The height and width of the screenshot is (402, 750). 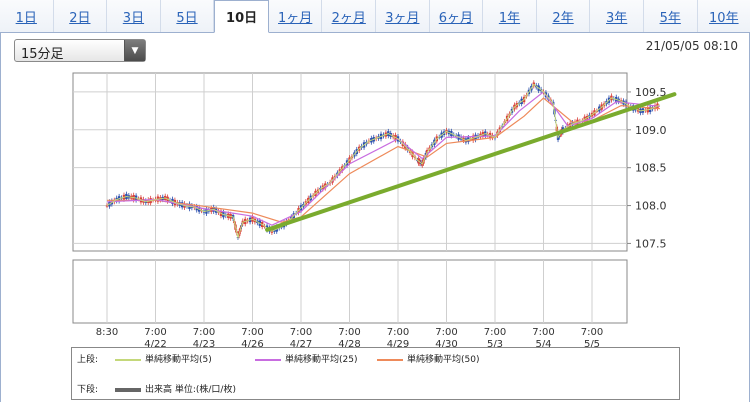 What do you see at coordinates (349, 344) in the screenshot?
I see `x-tick-label-date: 4/28` at bounding box center [349, 344].